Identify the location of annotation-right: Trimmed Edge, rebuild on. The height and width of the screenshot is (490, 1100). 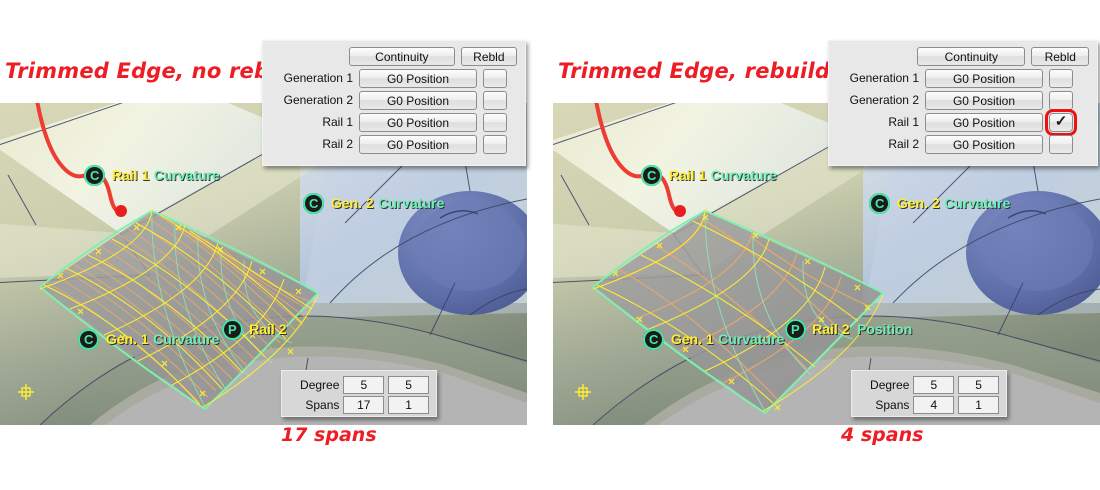
(713, 71).